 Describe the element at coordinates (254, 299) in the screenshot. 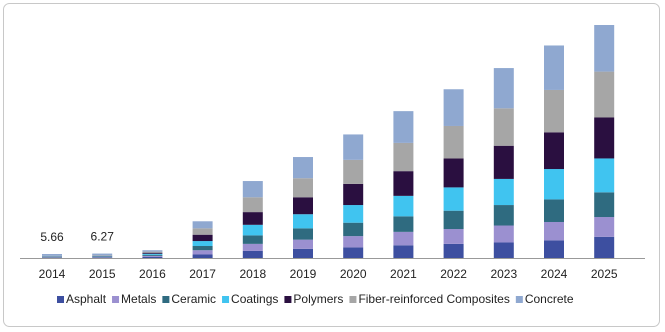

I see `legend-label: Coatings` at that location.